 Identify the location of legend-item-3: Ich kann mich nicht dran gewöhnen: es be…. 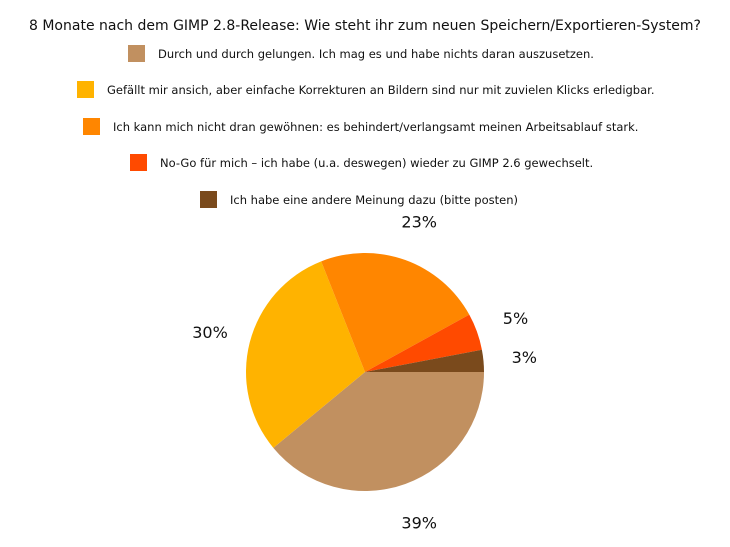
(360, 126).